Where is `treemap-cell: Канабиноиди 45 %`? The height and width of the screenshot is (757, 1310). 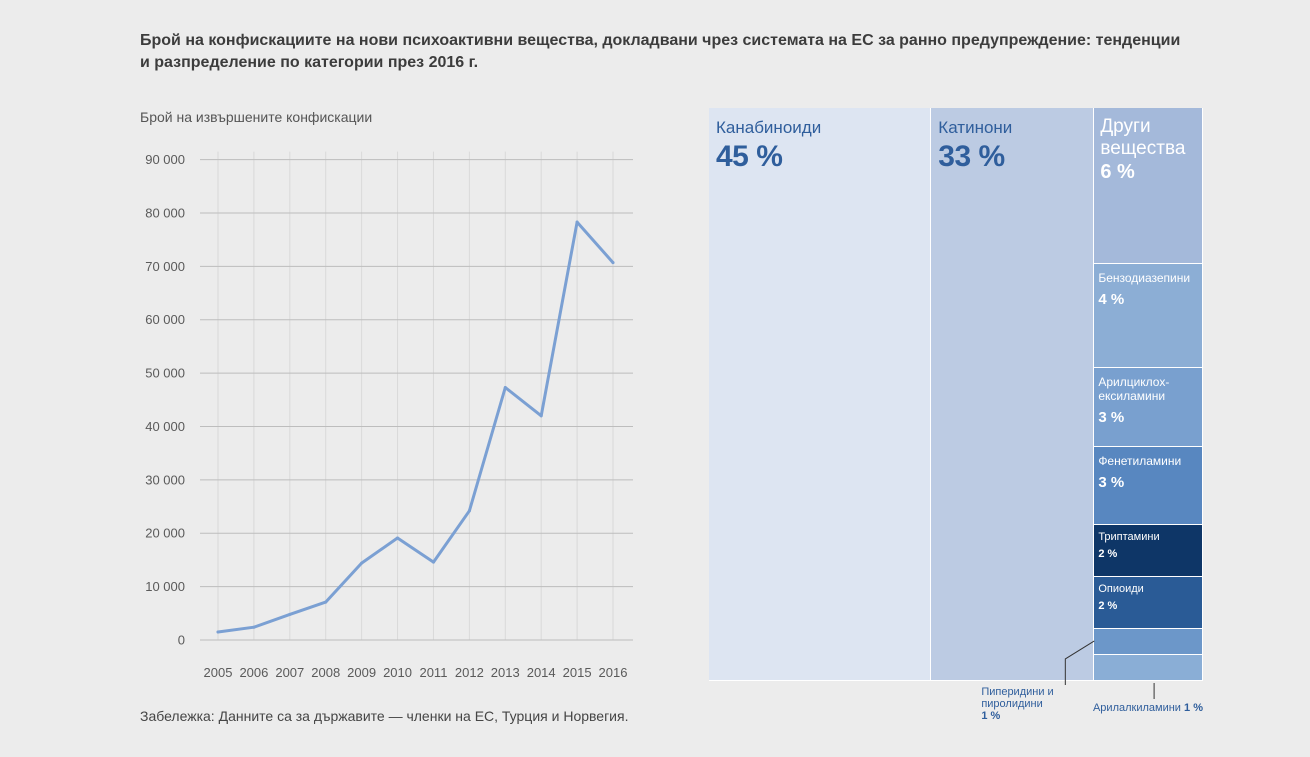 treemap-cell: Канабиноиди 45 % is located at coordinates (820, 394).